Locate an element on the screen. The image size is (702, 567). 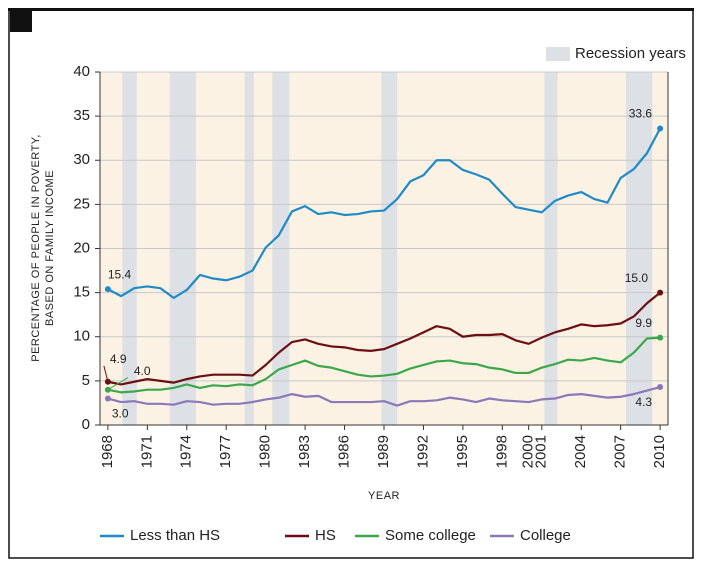
x-tick-label: 1986 is located at coordinates (344, 451).